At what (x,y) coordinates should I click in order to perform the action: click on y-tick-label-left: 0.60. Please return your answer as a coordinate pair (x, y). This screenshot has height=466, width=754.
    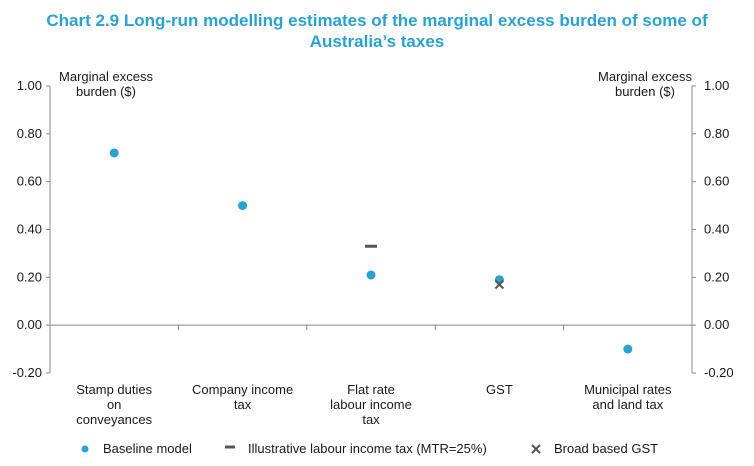
    Looking at the image, I should click on (29, 181).